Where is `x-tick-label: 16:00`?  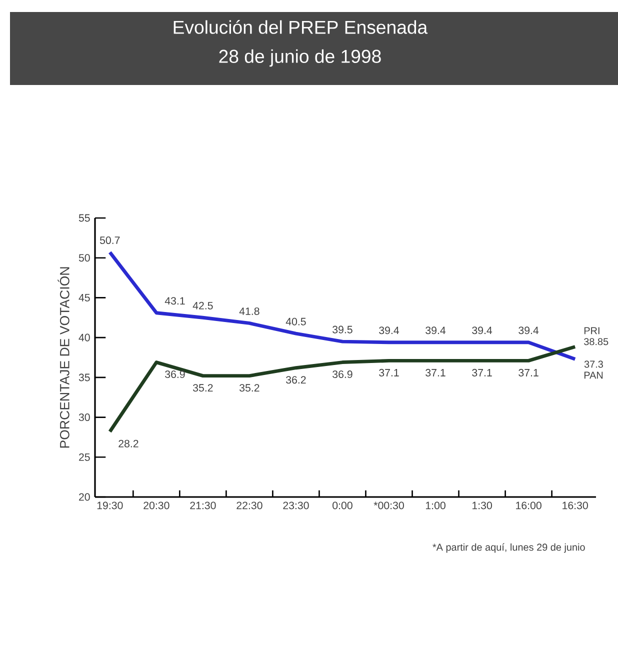
x-tick-label: 16:00 is located at coordinates (529, 506).